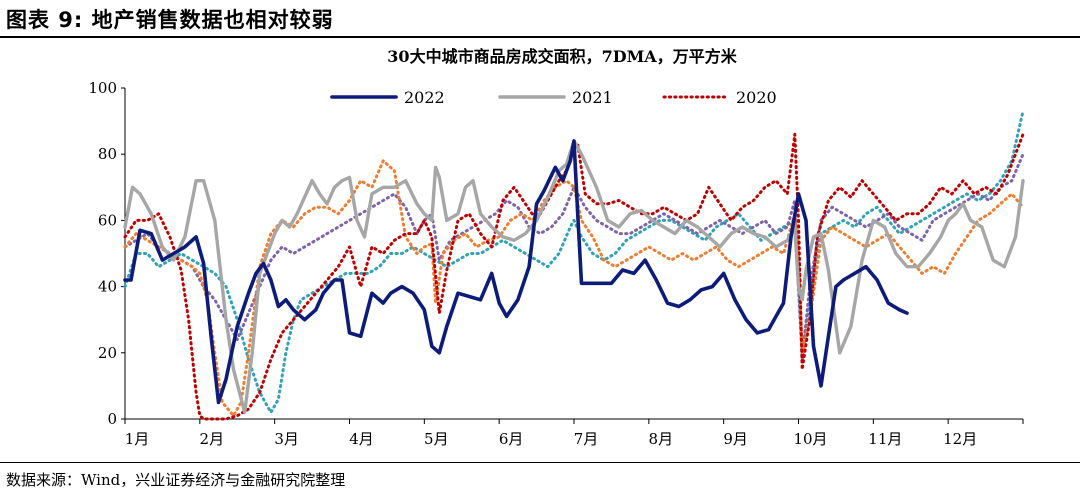  What do you see at coordinates (562, 56) in the screenshot?
I see `chart-title: 30大中城市商品房成交面积，7DMA，万平方米` at bounding box center [562, 56].